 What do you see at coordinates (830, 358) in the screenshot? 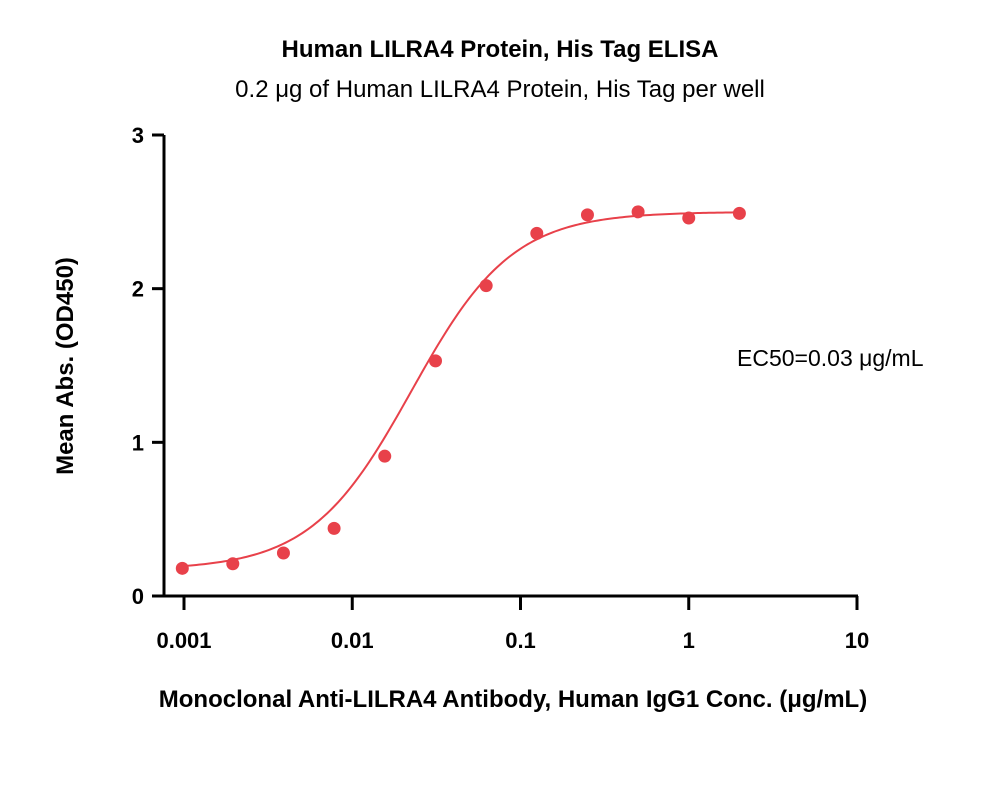
I see `ec50-annotation: EC50=0.03 μg/mL` at bounding box center [830, 358].